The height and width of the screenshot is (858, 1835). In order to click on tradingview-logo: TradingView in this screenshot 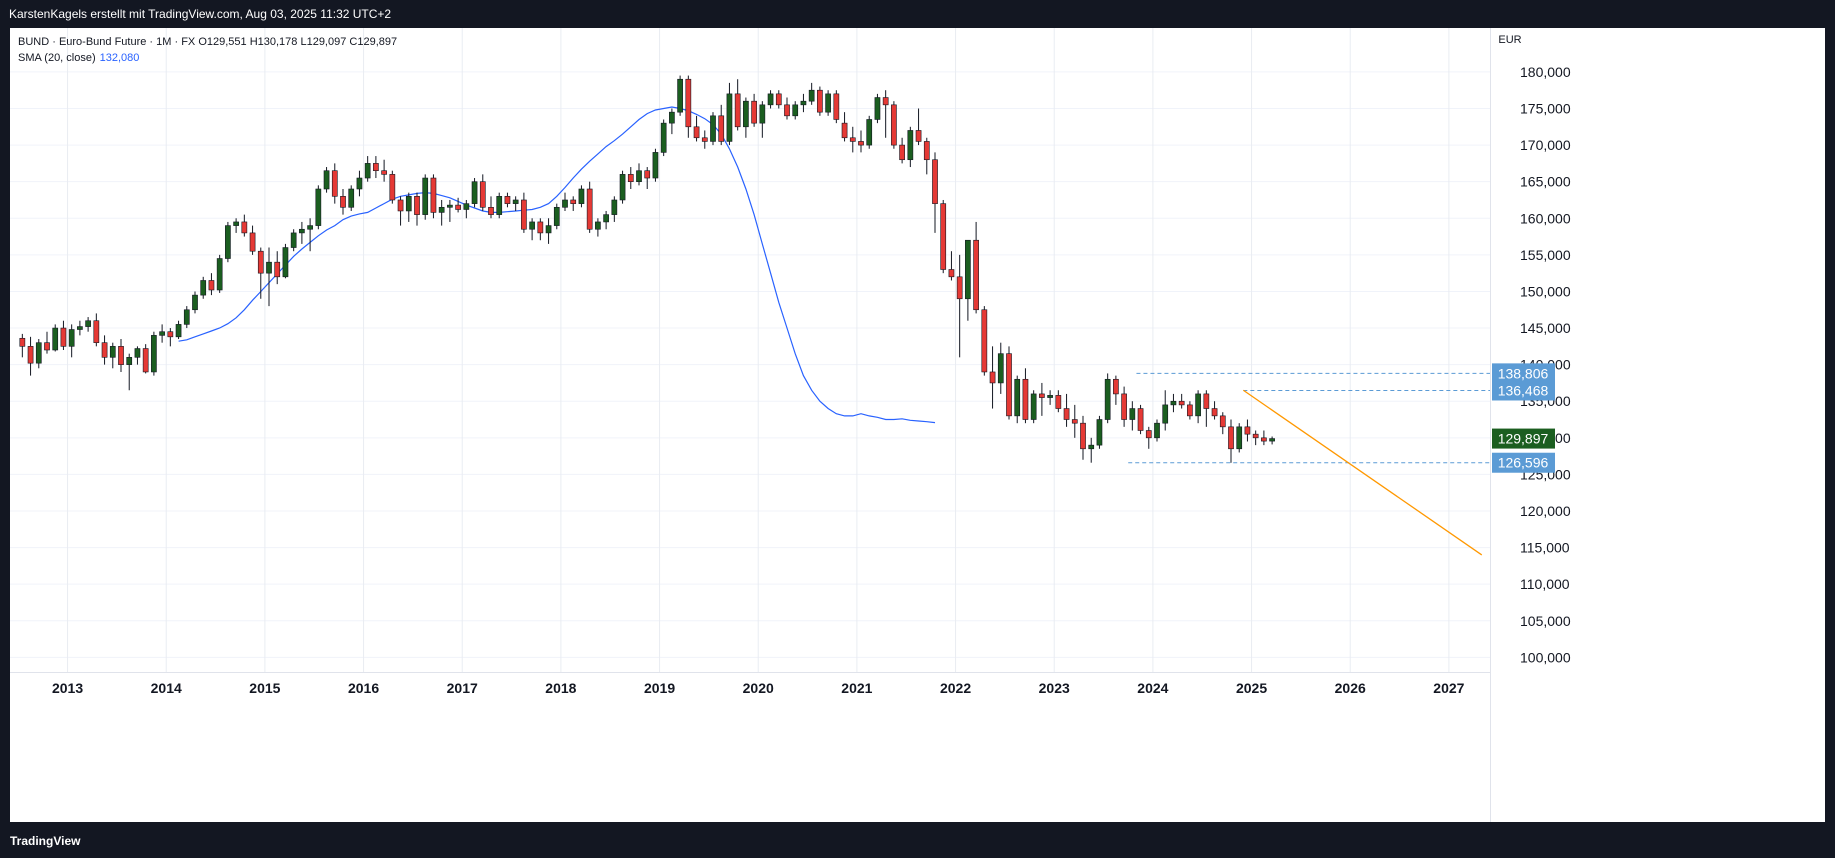, I will do `click(45, 841)`.